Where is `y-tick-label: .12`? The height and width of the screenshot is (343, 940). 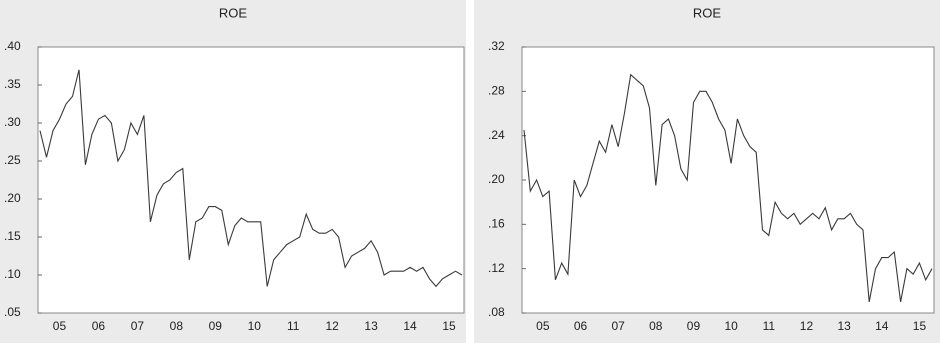
y-tick-label: .12 is located at coordinates (496, 268).